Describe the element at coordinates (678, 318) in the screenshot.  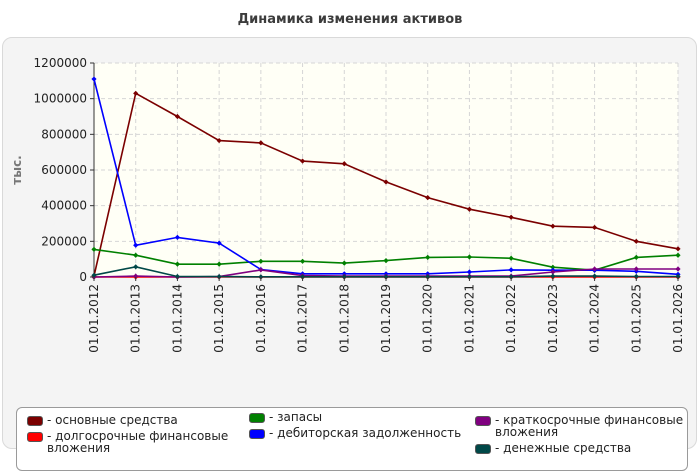
I see `x-tick-label: 01.01.2026` at that location.